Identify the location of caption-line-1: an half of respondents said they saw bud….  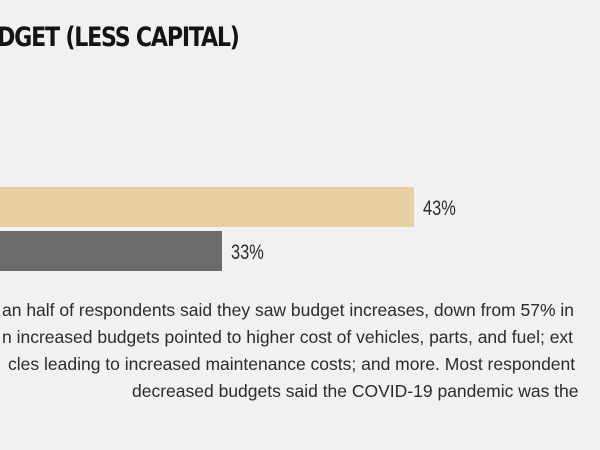
(288, 310).